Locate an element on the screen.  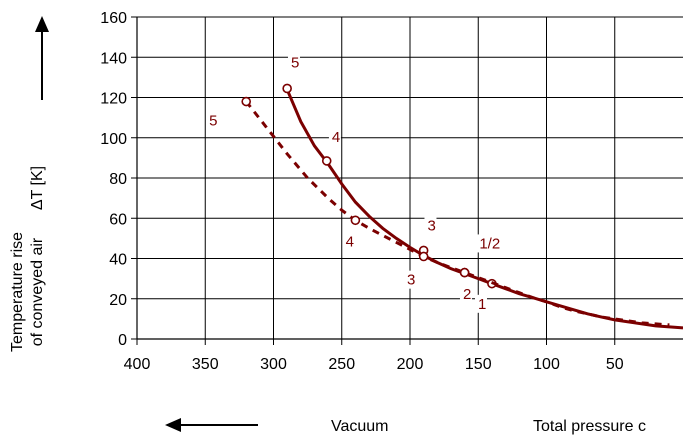
x-tick-label: 350 is located at coordinates (205, 364).